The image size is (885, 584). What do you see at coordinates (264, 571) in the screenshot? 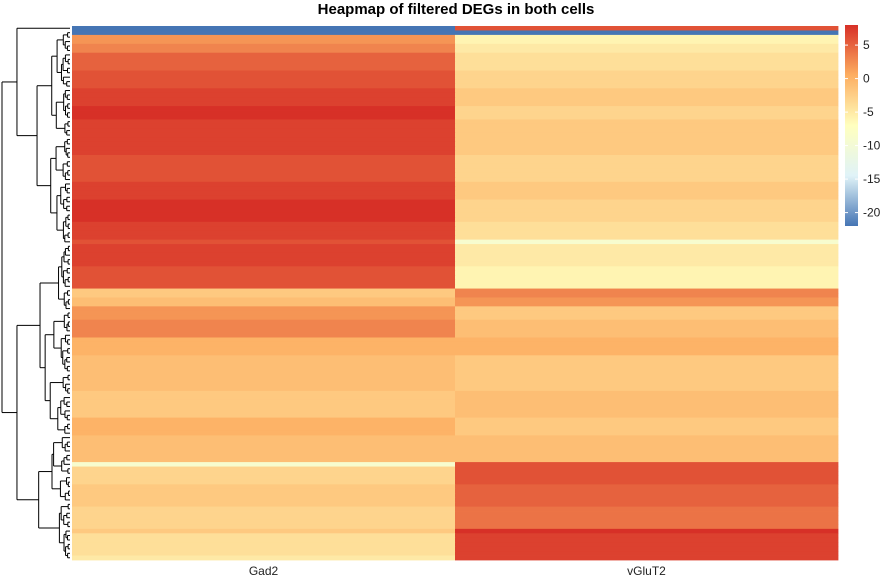
I see `column-label: Gad2` at bounding box center [264, 571].